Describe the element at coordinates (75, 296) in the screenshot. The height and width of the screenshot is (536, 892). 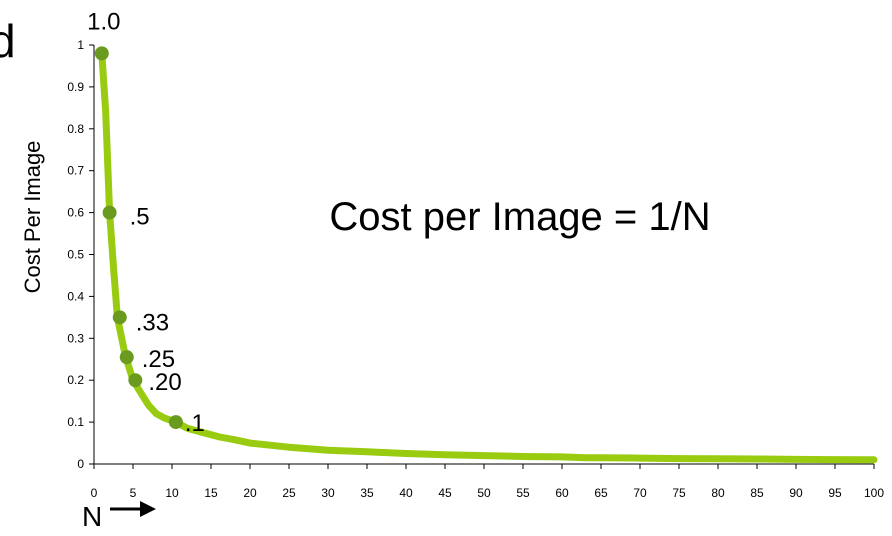
I see `y-tick-label: 0.4` at that location.